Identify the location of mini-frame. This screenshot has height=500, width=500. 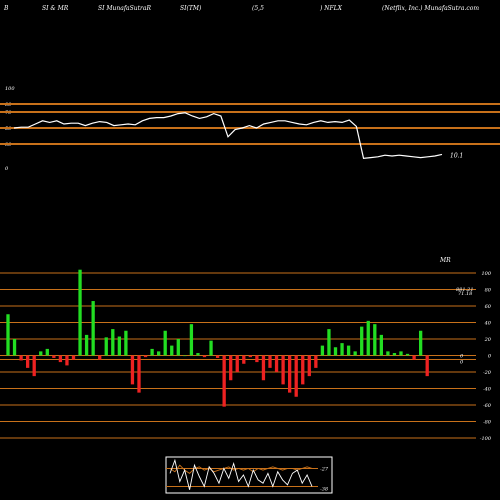
(249, 475).